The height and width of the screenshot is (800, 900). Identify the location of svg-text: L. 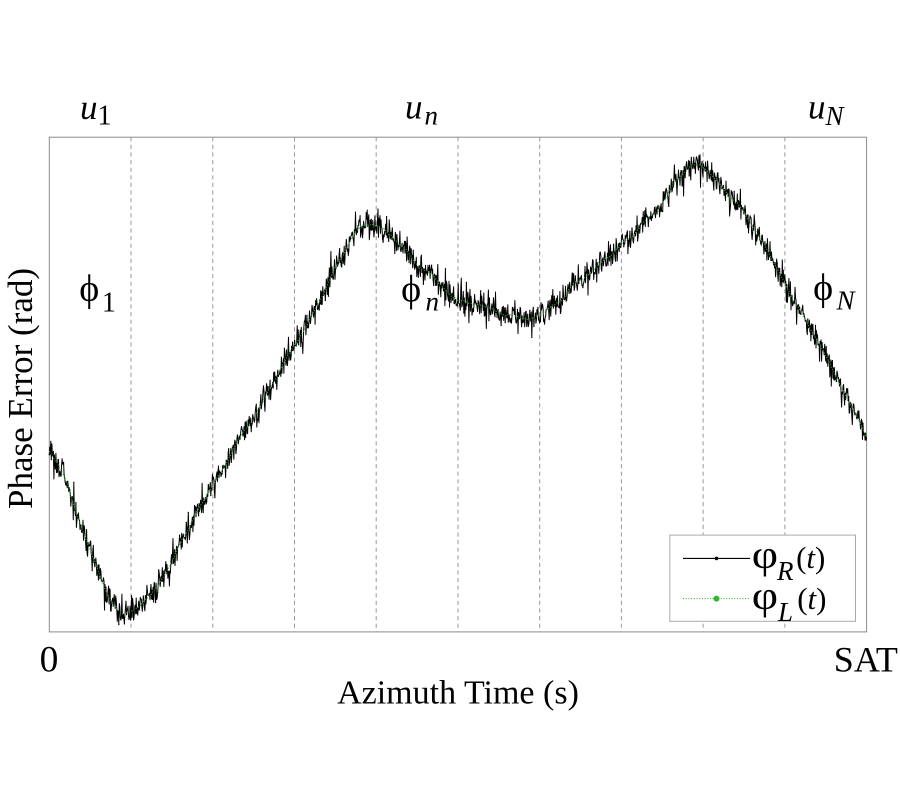
(785, 612).